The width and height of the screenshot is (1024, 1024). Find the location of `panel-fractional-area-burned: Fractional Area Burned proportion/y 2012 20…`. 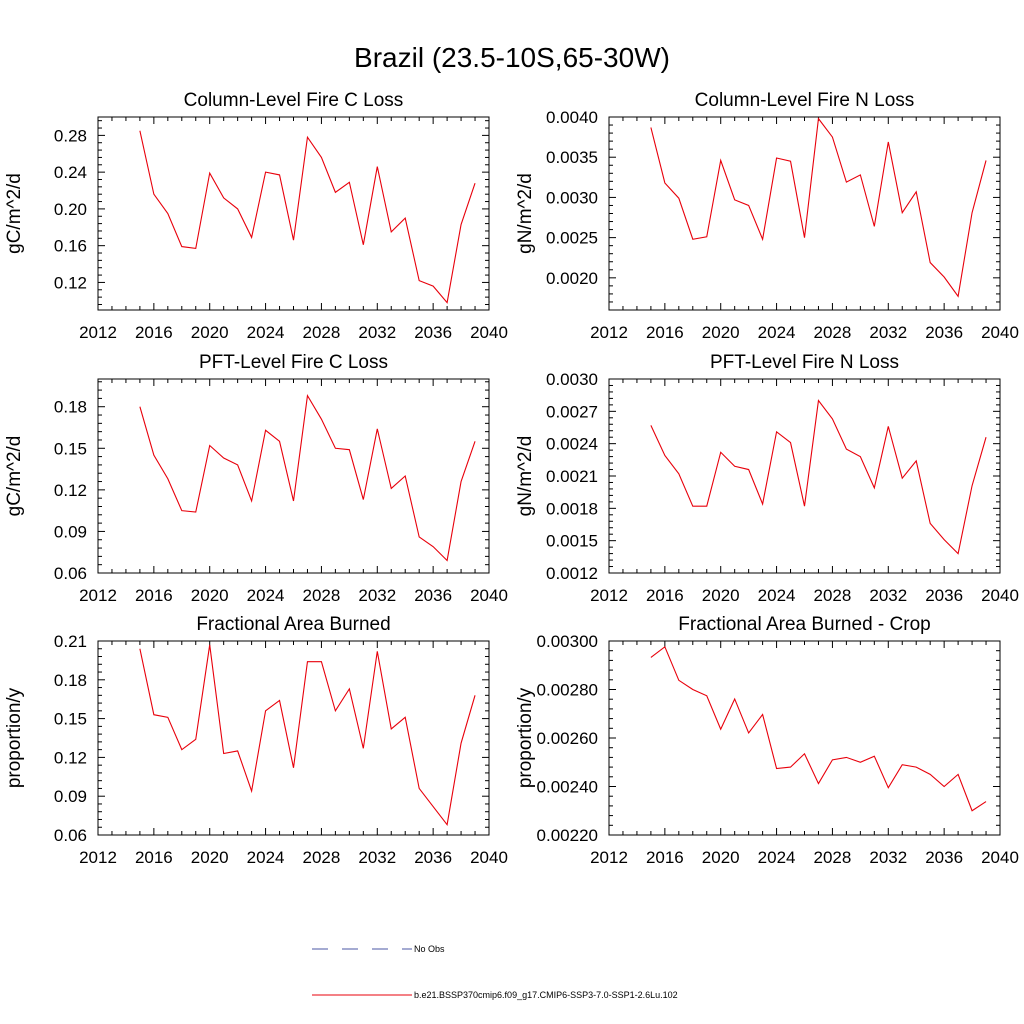

panel-fractional-area-burned: Fractional Area Burned proportion/y 2012 20… is located at coordinates (256, 740).